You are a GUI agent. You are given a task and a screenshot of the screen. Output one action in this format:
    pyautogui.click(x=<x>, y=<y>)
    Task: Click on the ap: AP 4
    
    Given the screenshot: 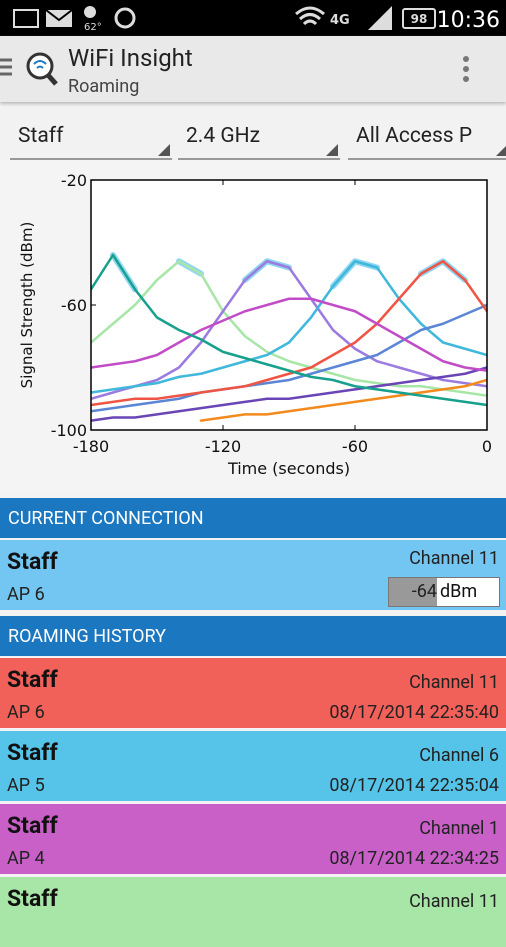 What is the action you would take?
    pyautogui.click(x=26, y=858)
    